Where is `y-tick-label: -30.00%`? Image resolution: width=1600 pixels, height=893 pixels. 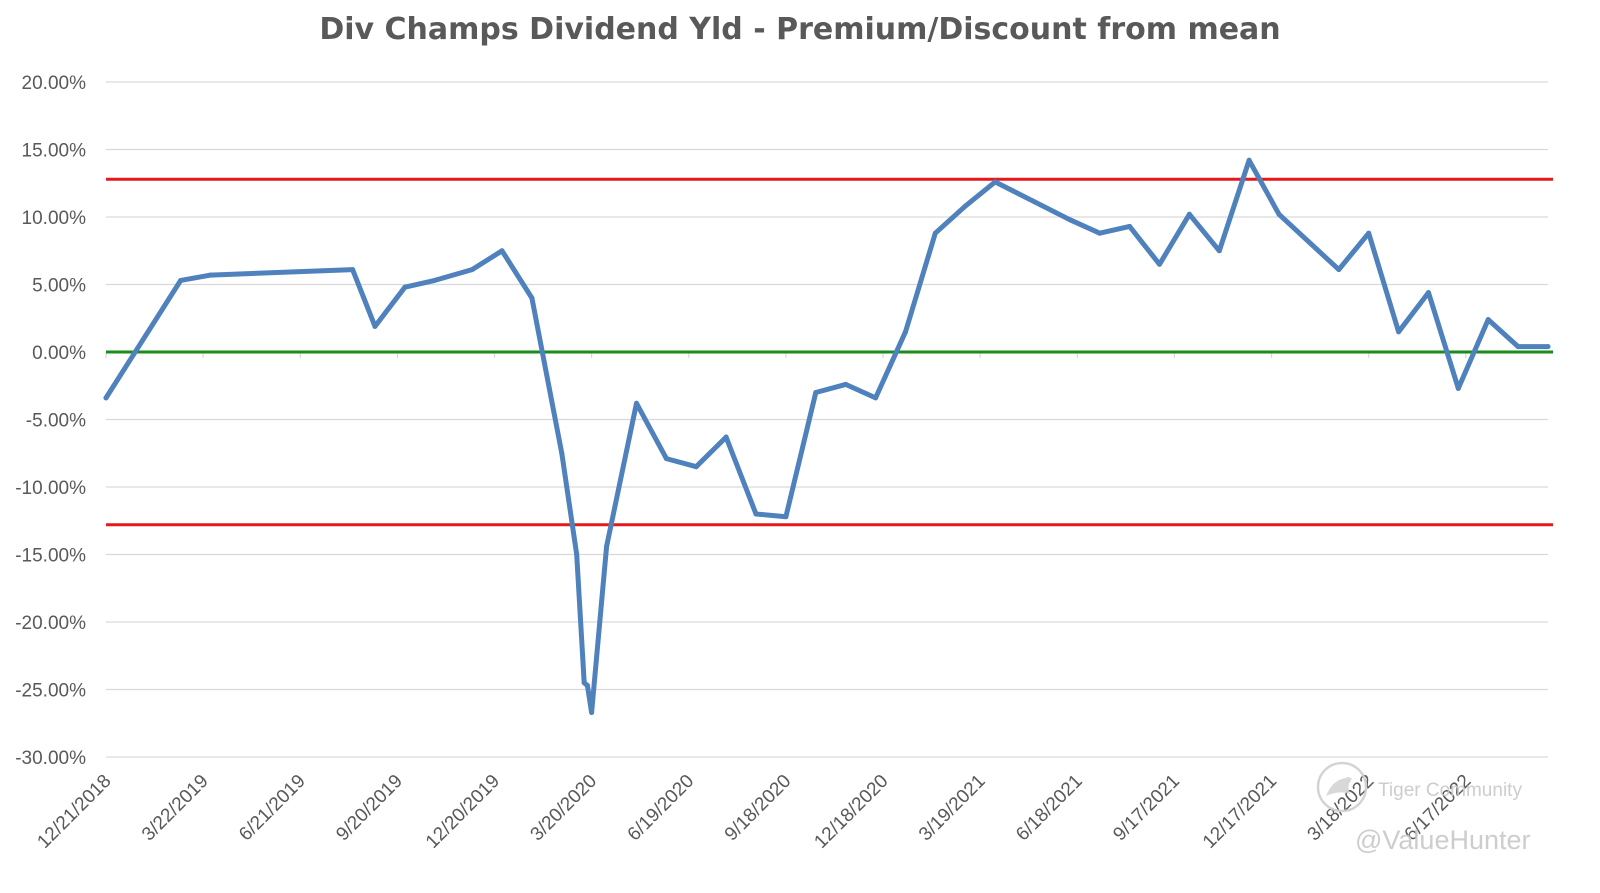 y-tick-label: -30.00% is located at coordinates (50, 758).